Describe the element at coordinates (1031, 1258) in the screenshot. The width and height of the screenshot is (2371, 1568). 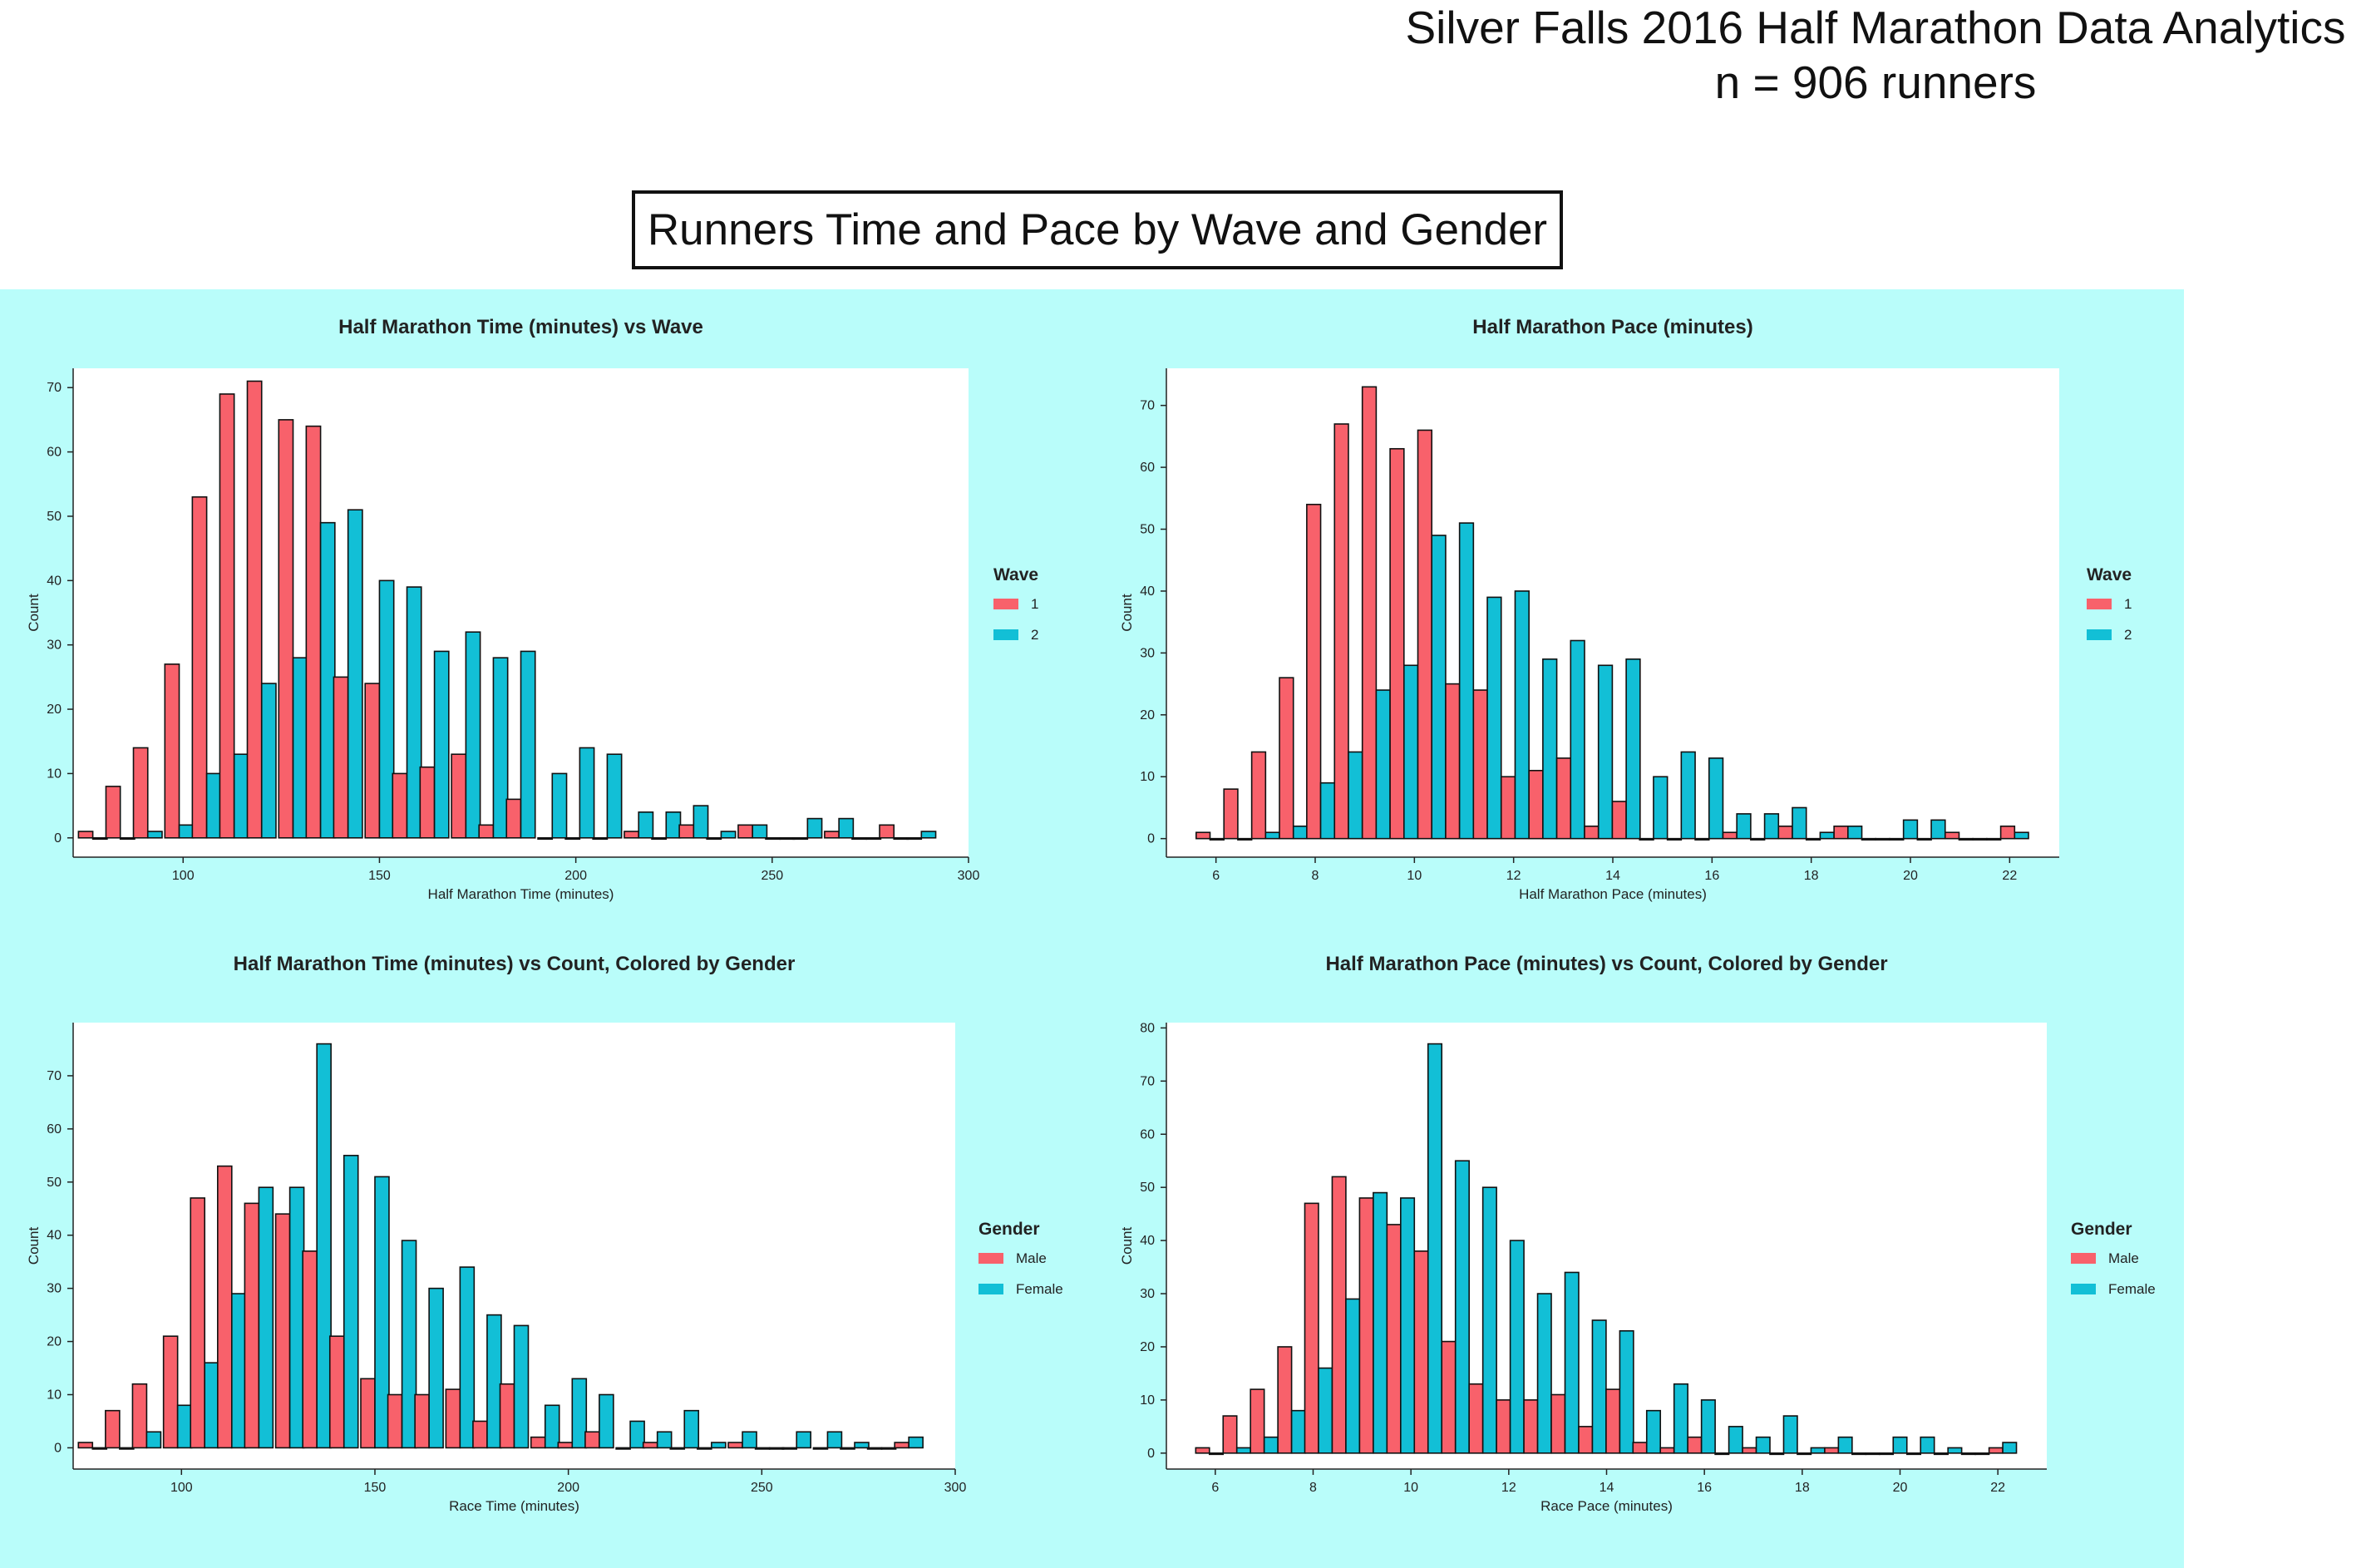
I see `legend-label: Male` at that location.